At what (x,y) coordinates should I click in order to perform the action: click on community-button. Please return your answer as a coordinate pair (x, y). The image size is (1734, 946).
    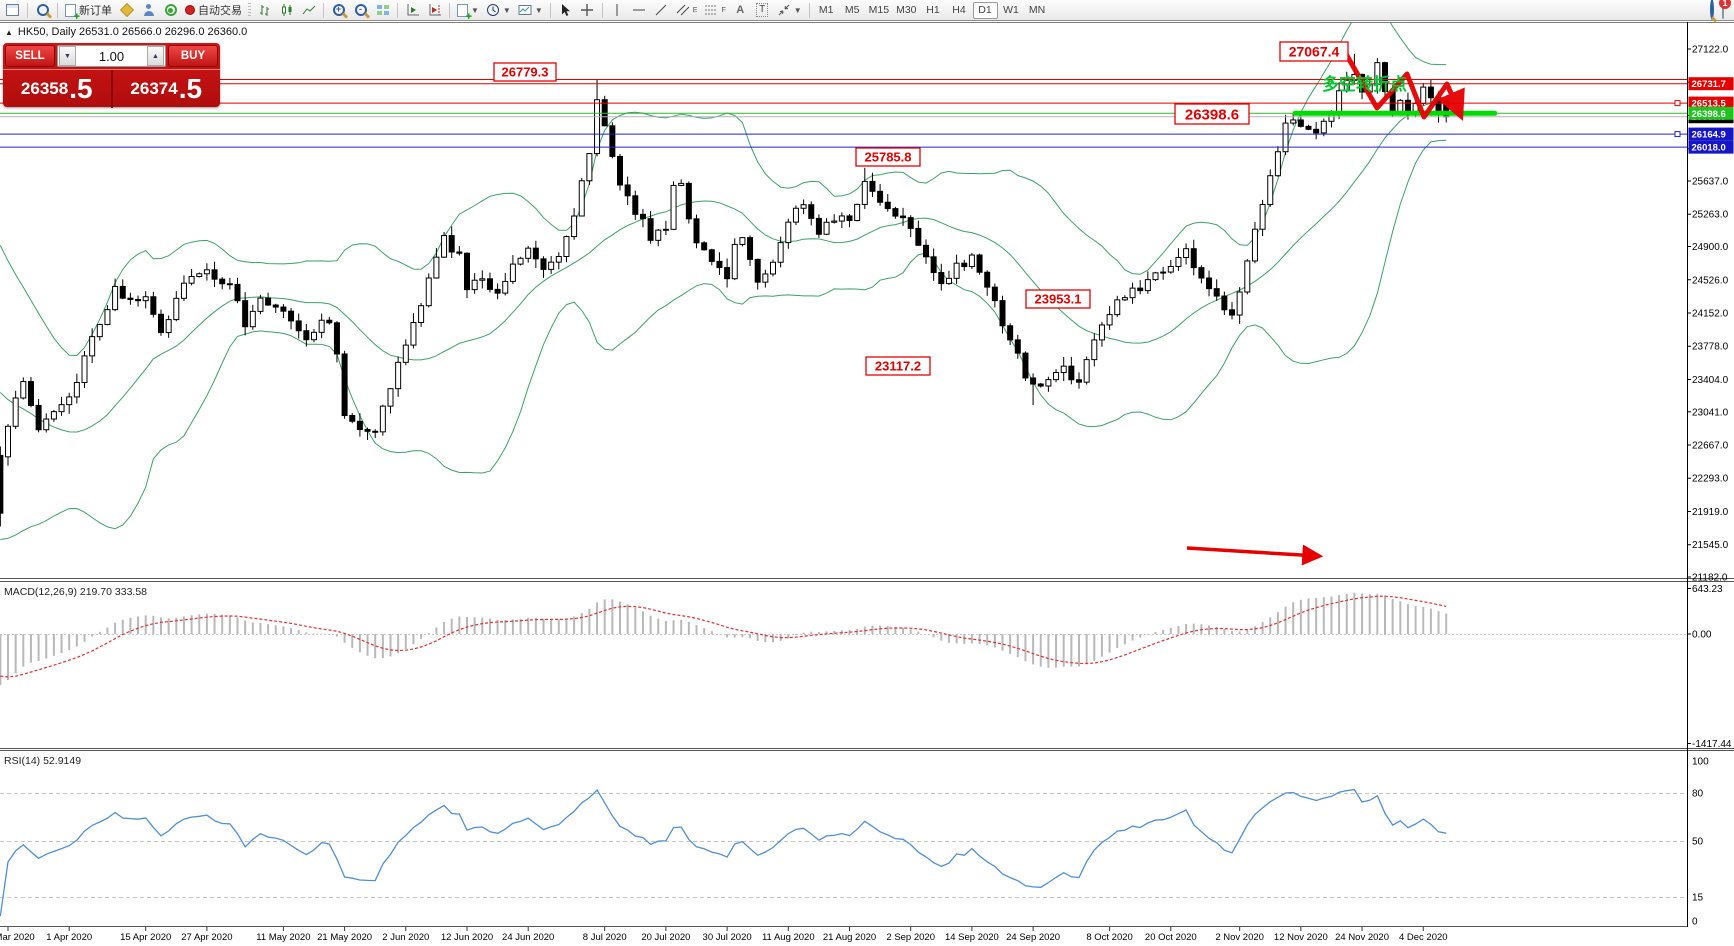
    Looking at the image, I should click on (148, 10).